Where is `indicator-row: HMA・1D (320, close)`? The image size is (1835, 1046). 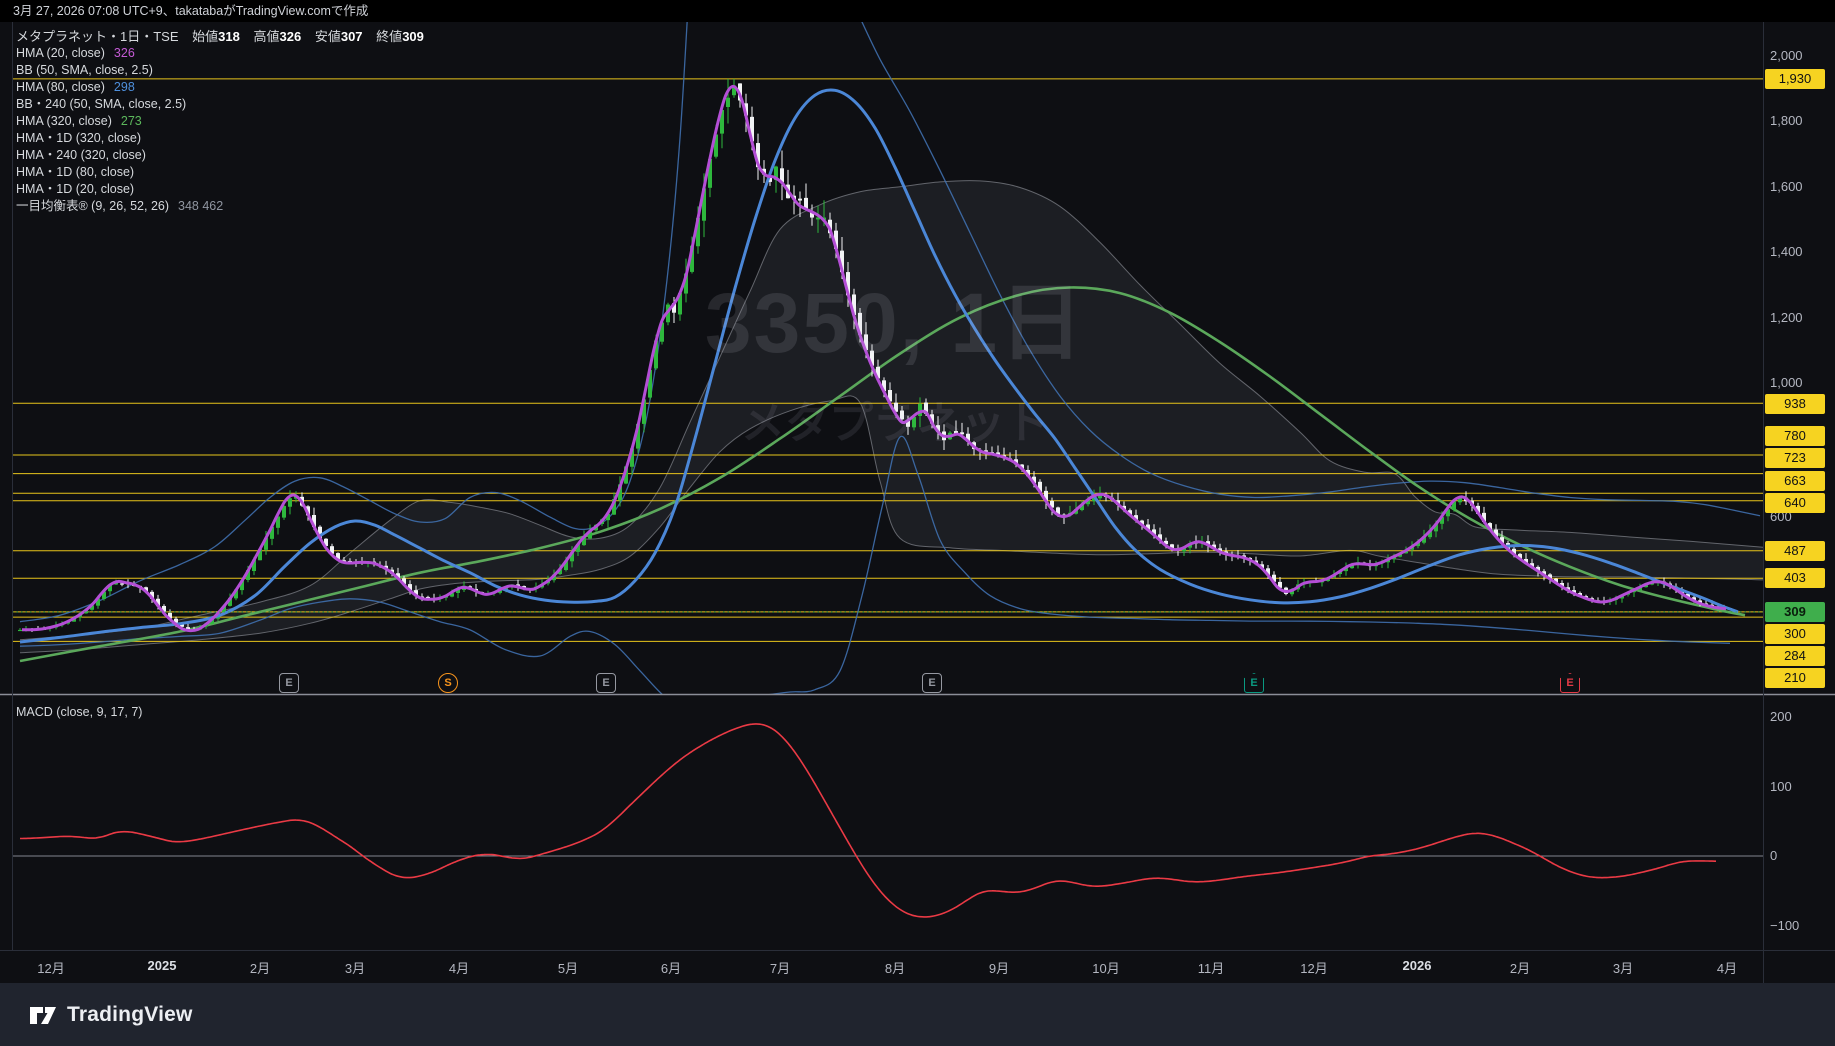 indicator-row: HMA・1D (320, close) is located at coordinates (220, 138).